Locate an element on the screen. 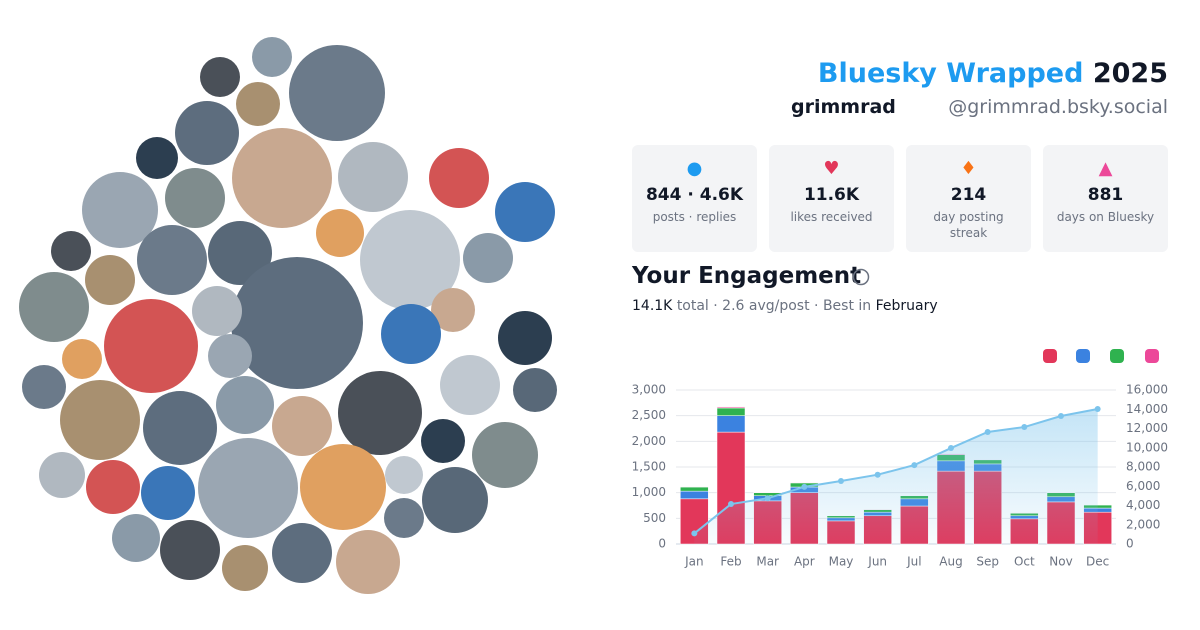 This screenshot has width=1200, height=630. icon: ♥ is located at coordinates (831, 168).